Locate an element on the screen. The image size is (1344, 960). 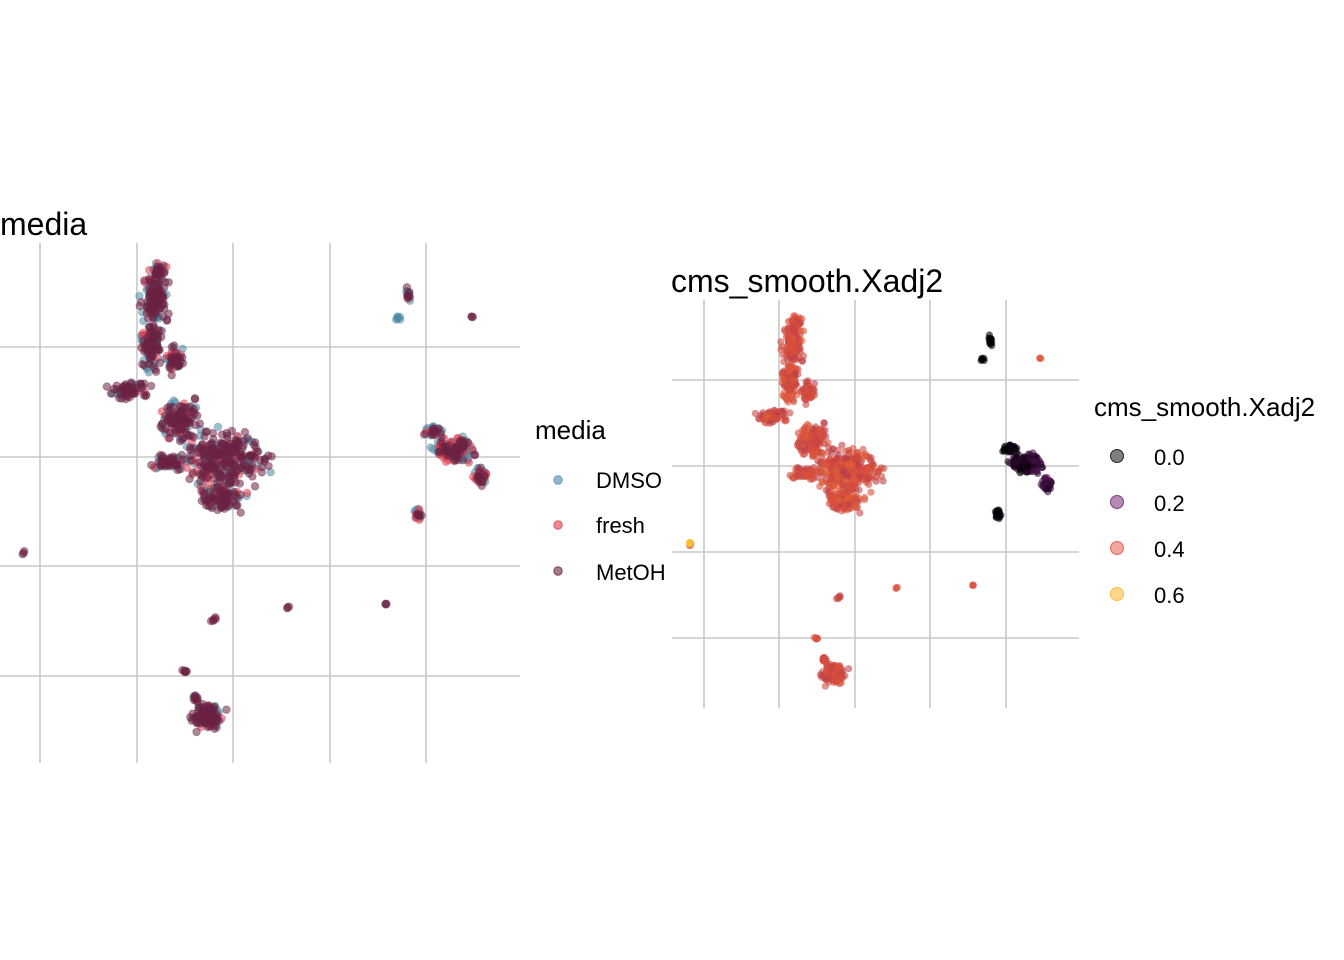
legend-label-0-6: 0.6 is located at coordinates (1169, 595).